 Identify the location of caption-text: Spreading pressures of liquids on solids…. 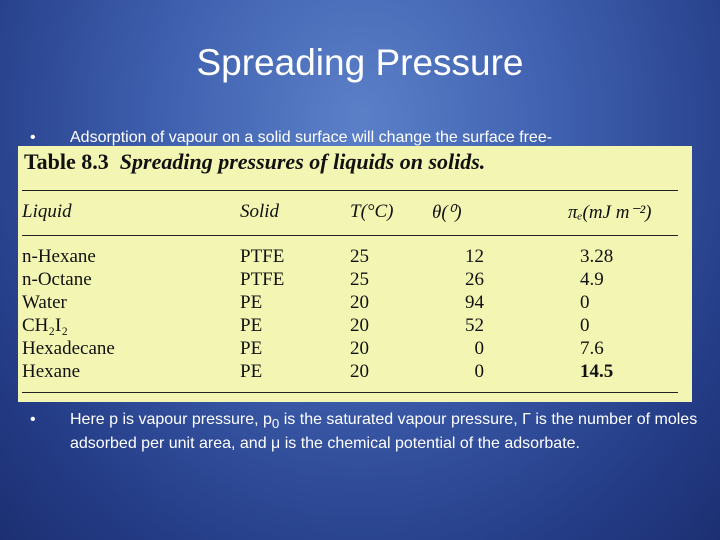
(302, 161).